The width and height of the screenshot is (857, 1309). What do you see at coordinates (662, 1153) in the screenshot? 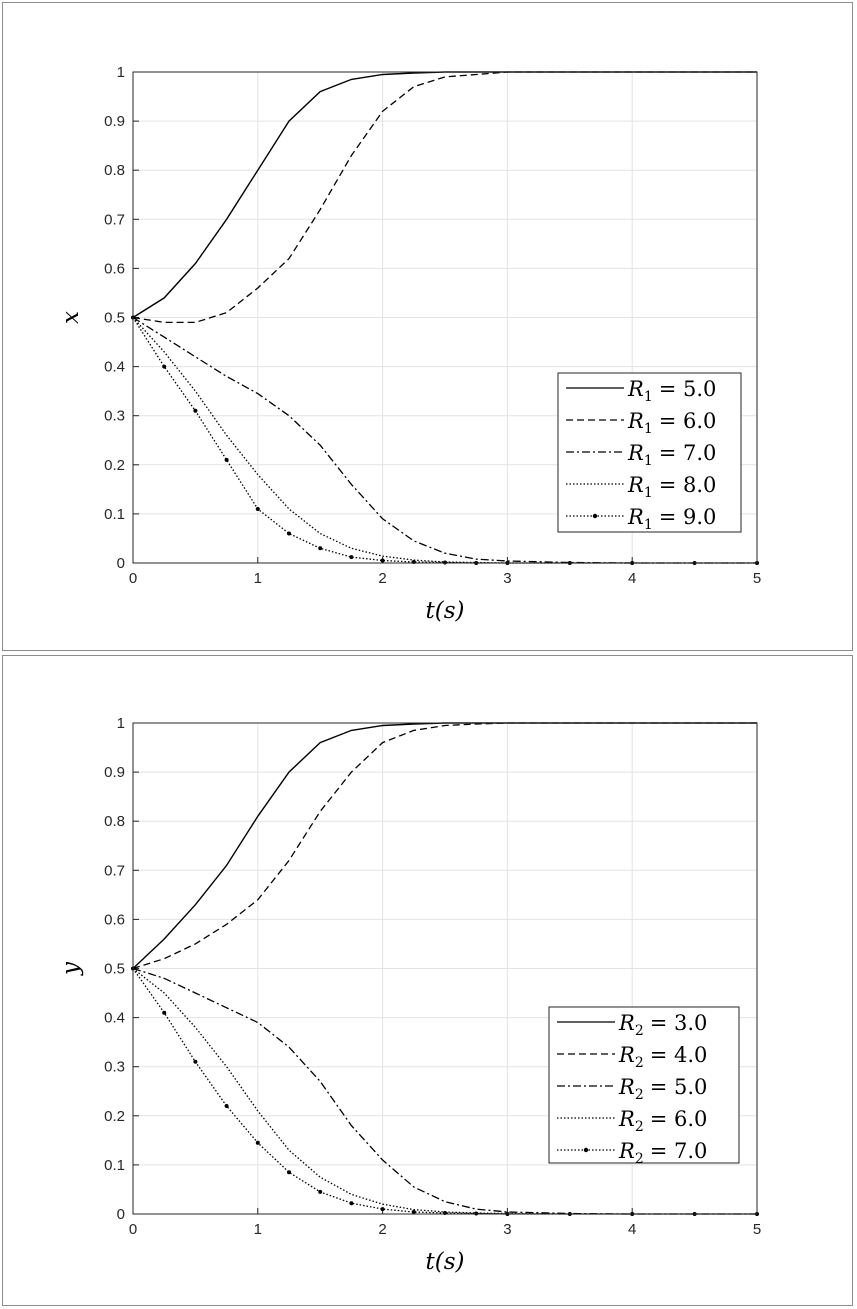
I see `legend-entry-5: R2 = 7.0` at bounding box center [662, 1153].